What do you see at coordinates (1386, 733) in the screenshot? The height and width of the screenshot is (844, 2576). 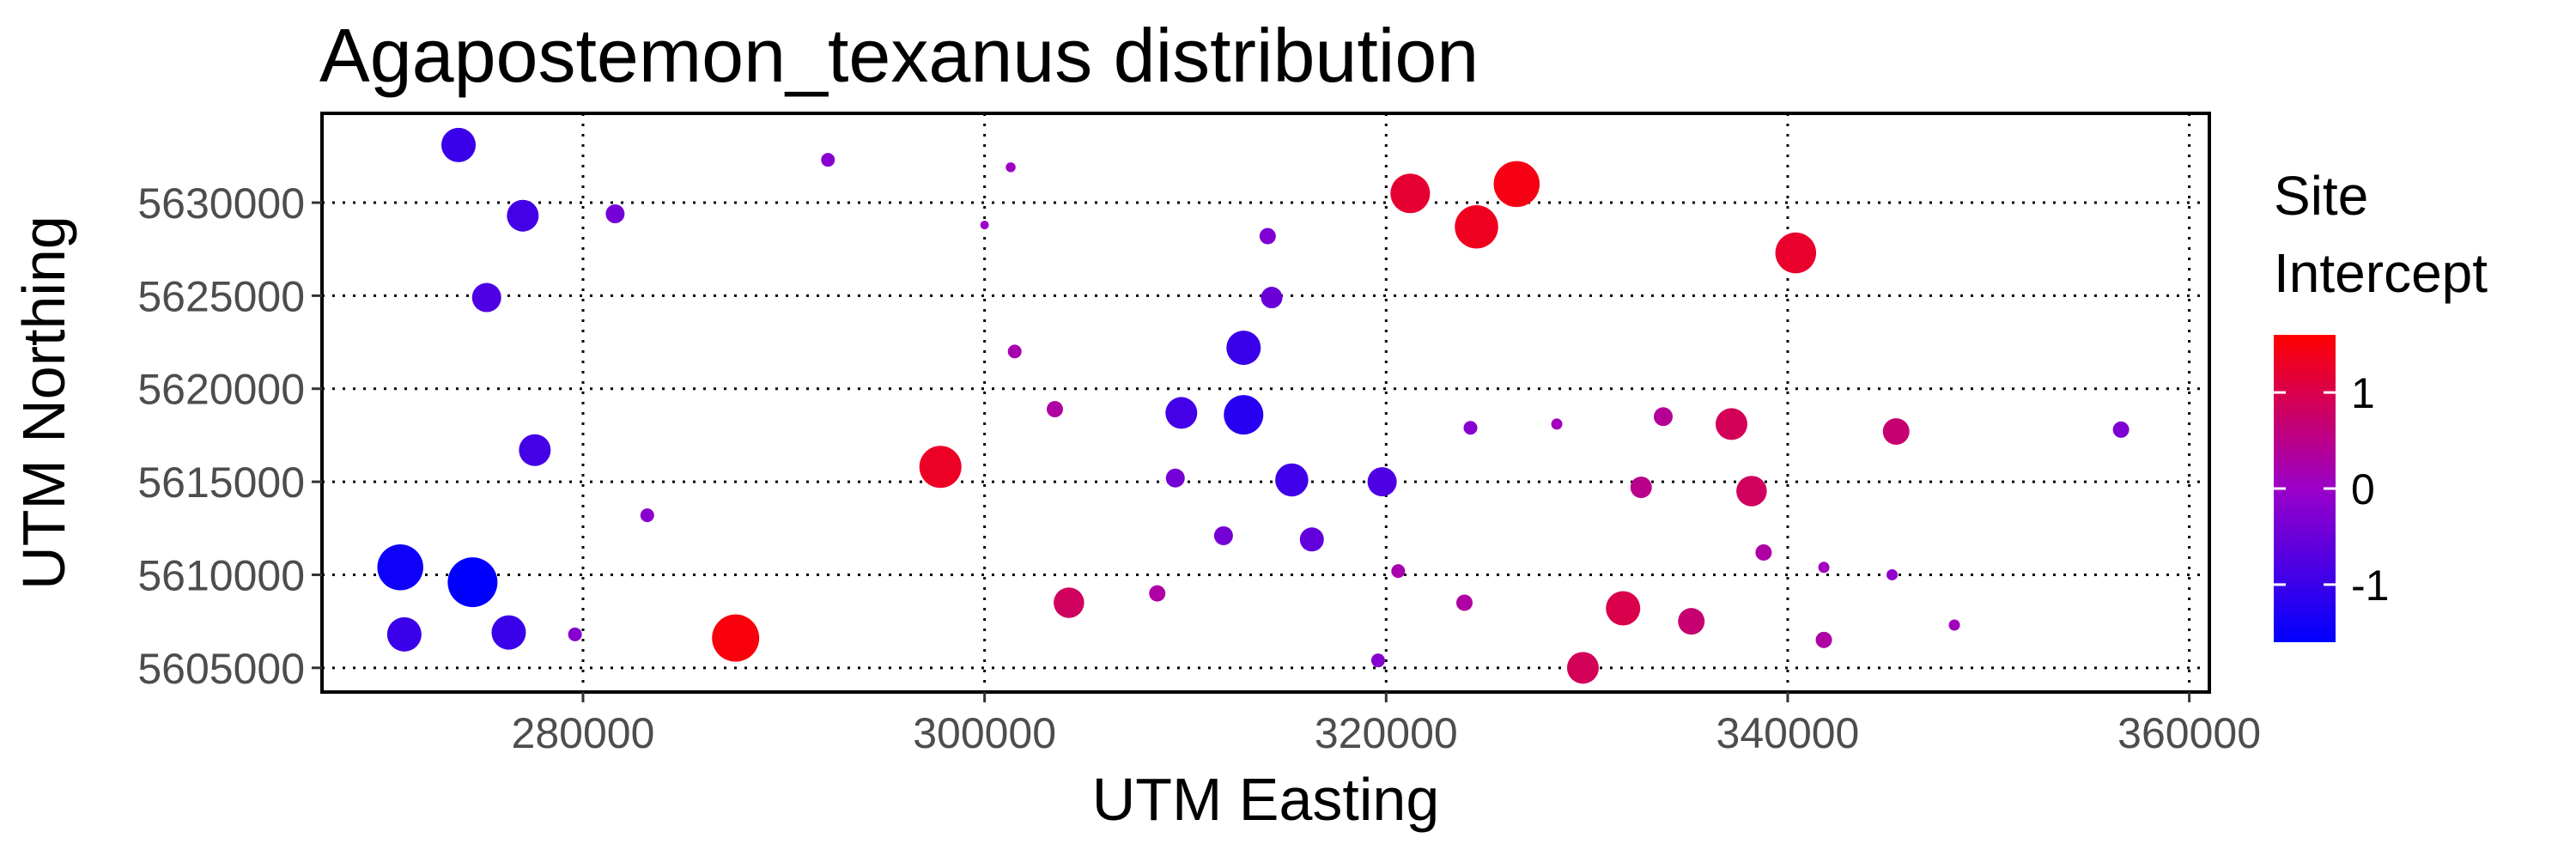 I see `x-tick-label: 320000` at bounding box center [1386, 733].